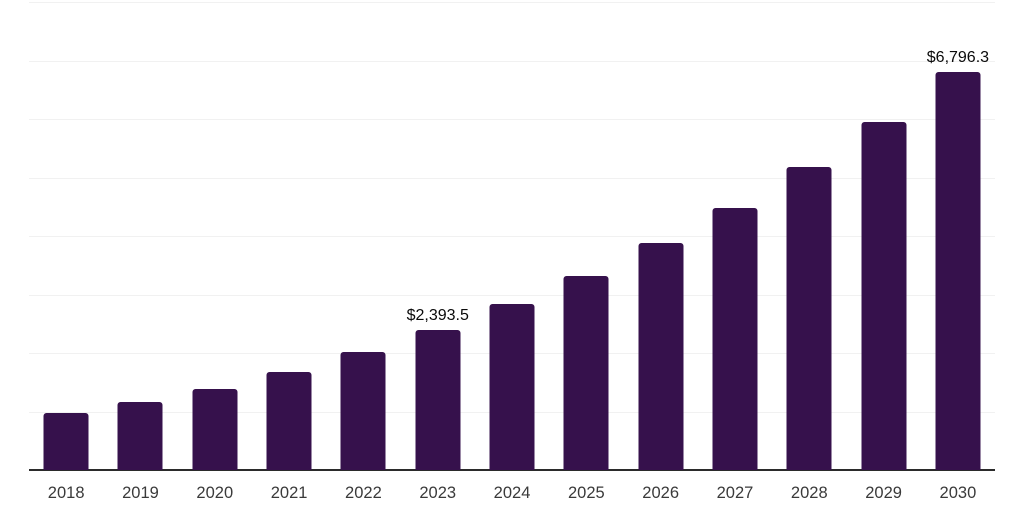 This screenshot has height=512, width=1024. Describe the element at coordinates (661, 356) in the screenshot. I see `bar-2026` at that location.